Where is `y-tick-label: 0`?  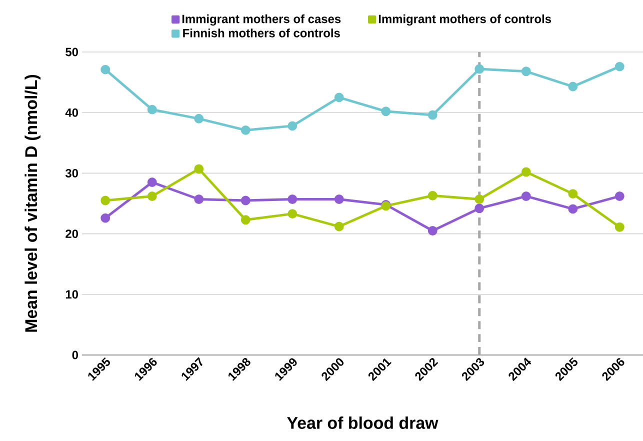 y-tick-label: 0 is located at coordinates (75, 355).